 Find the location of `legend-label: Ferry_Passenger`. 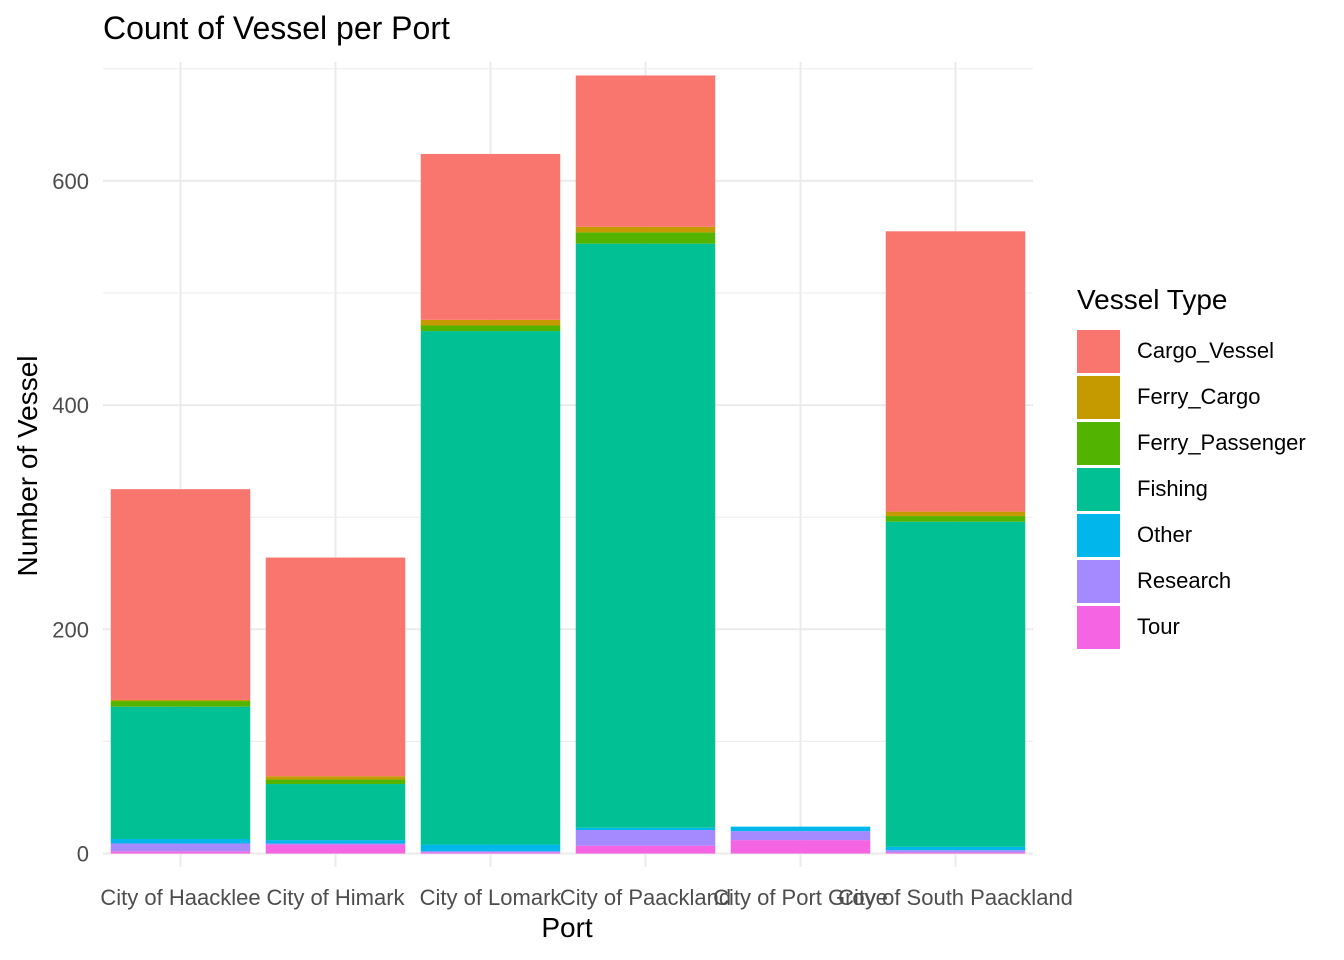

legend-label: Ferry_Passenger is located at coordinates (1221, 442).